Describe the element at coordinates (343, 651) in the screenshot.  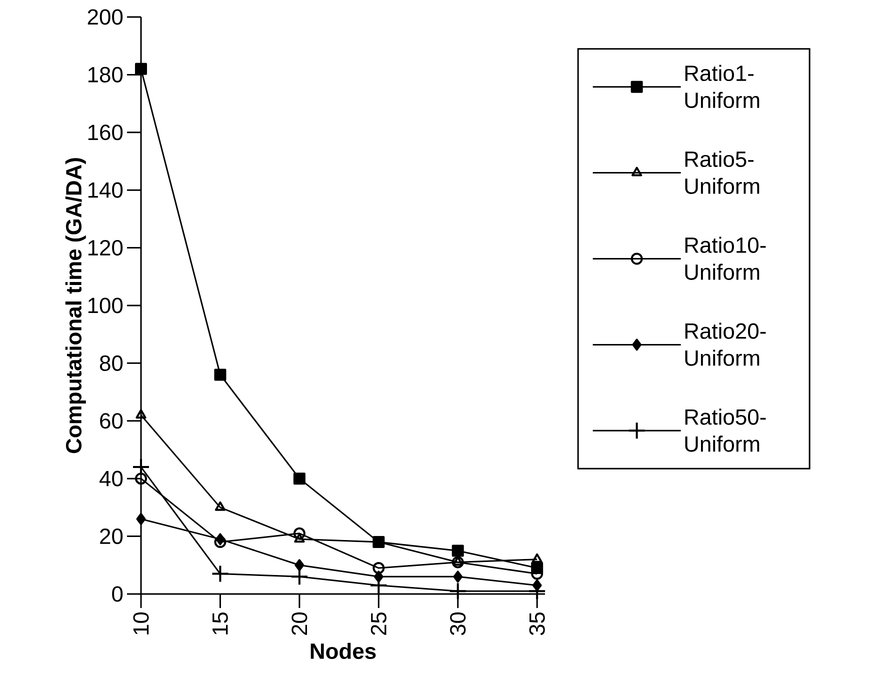
I see `x-axis-title: Nodes` at that location.